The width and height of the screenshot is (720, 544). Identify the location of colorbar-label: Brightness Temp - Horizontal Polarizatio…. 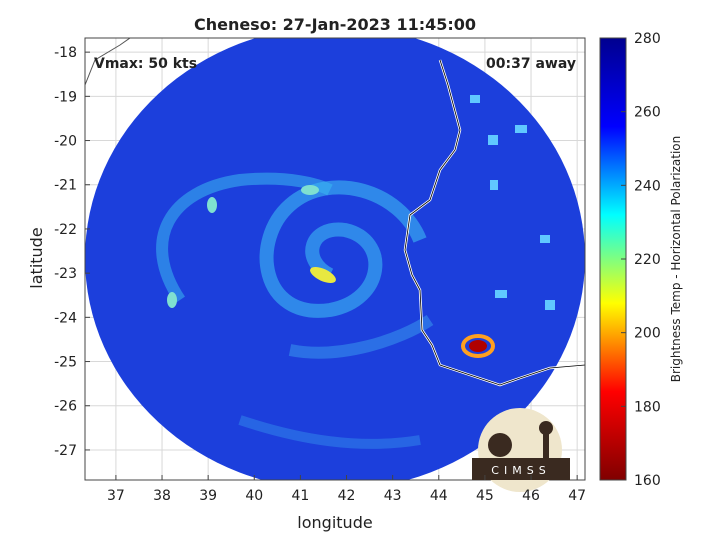
(676, 259).